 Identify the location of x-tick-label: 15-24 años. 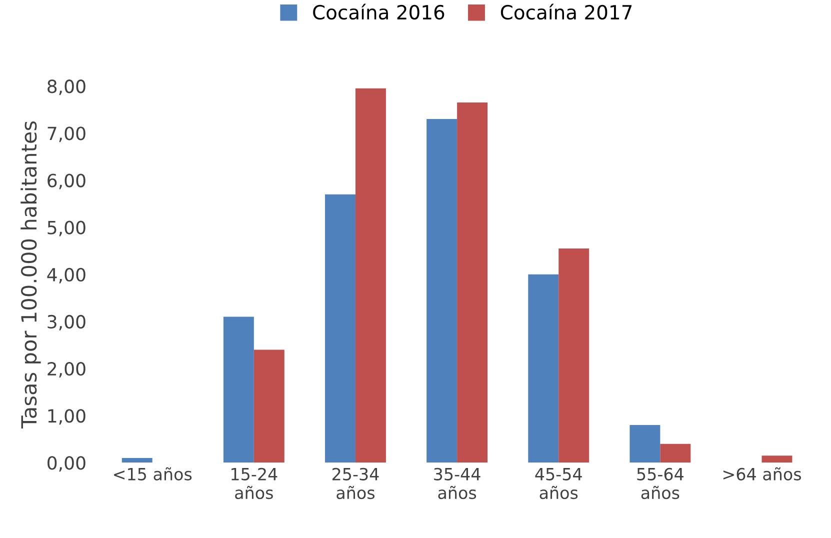
(255, 484).